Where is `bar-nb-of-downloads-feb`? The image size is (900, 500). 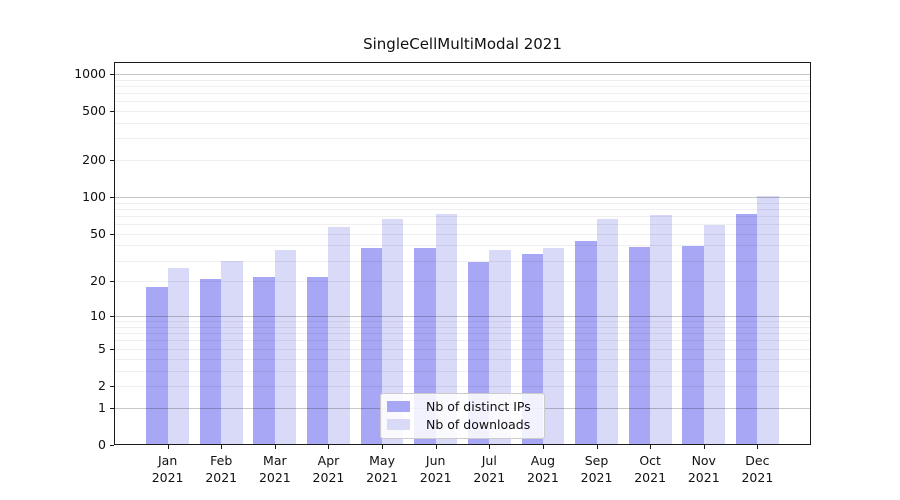
bar-nb-of-downloads-feb is located at coordinates (232, 352).